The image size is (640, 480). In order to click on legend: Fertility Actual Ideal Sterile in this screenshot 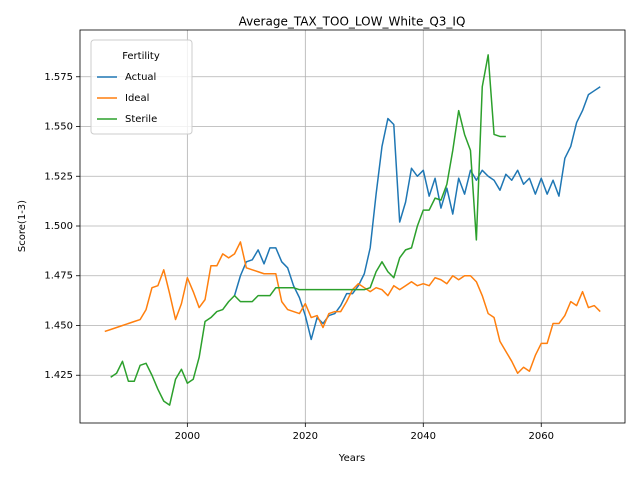, I will do `click(141, 87)`.